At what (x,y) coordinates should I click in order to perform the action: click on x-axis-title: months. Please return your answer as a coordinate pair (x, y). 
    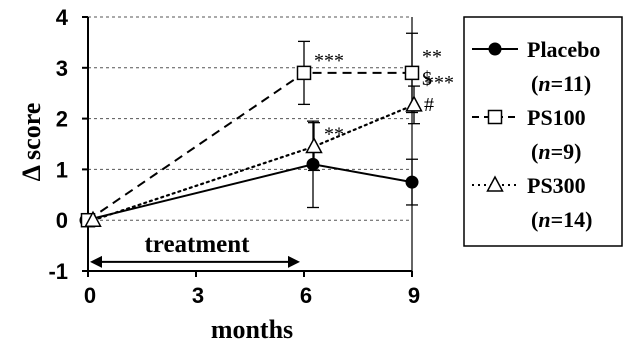
    Looking at the image, I should click on (252, 329).